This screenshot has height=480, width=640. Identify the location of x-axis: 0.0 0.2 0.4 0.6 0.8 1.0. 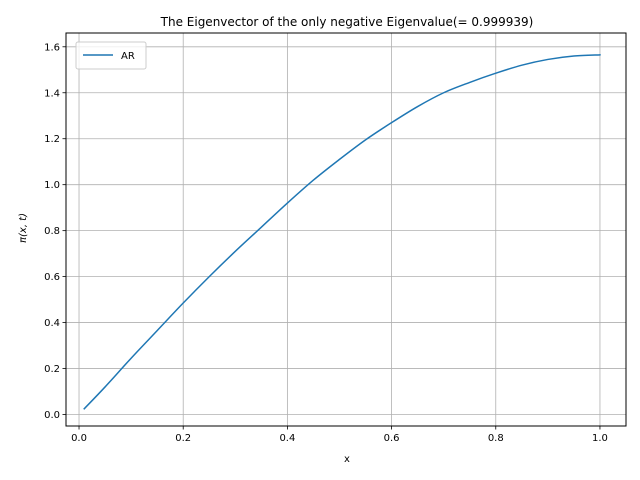
(339, 435).